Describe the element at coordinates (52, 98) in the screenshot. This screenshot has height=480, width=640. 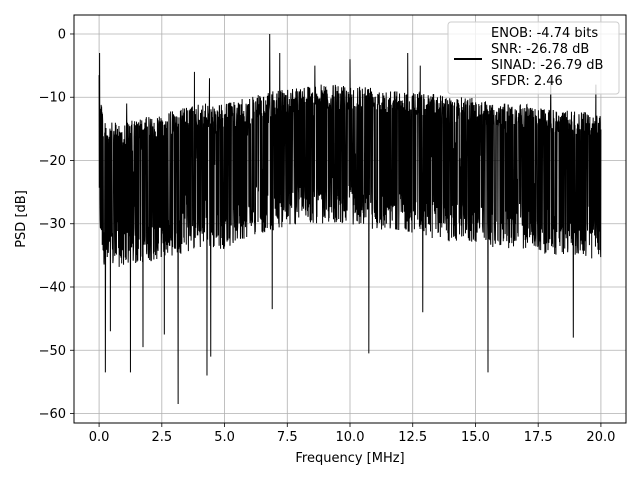
I see `y-tick-label: −10` at that location.